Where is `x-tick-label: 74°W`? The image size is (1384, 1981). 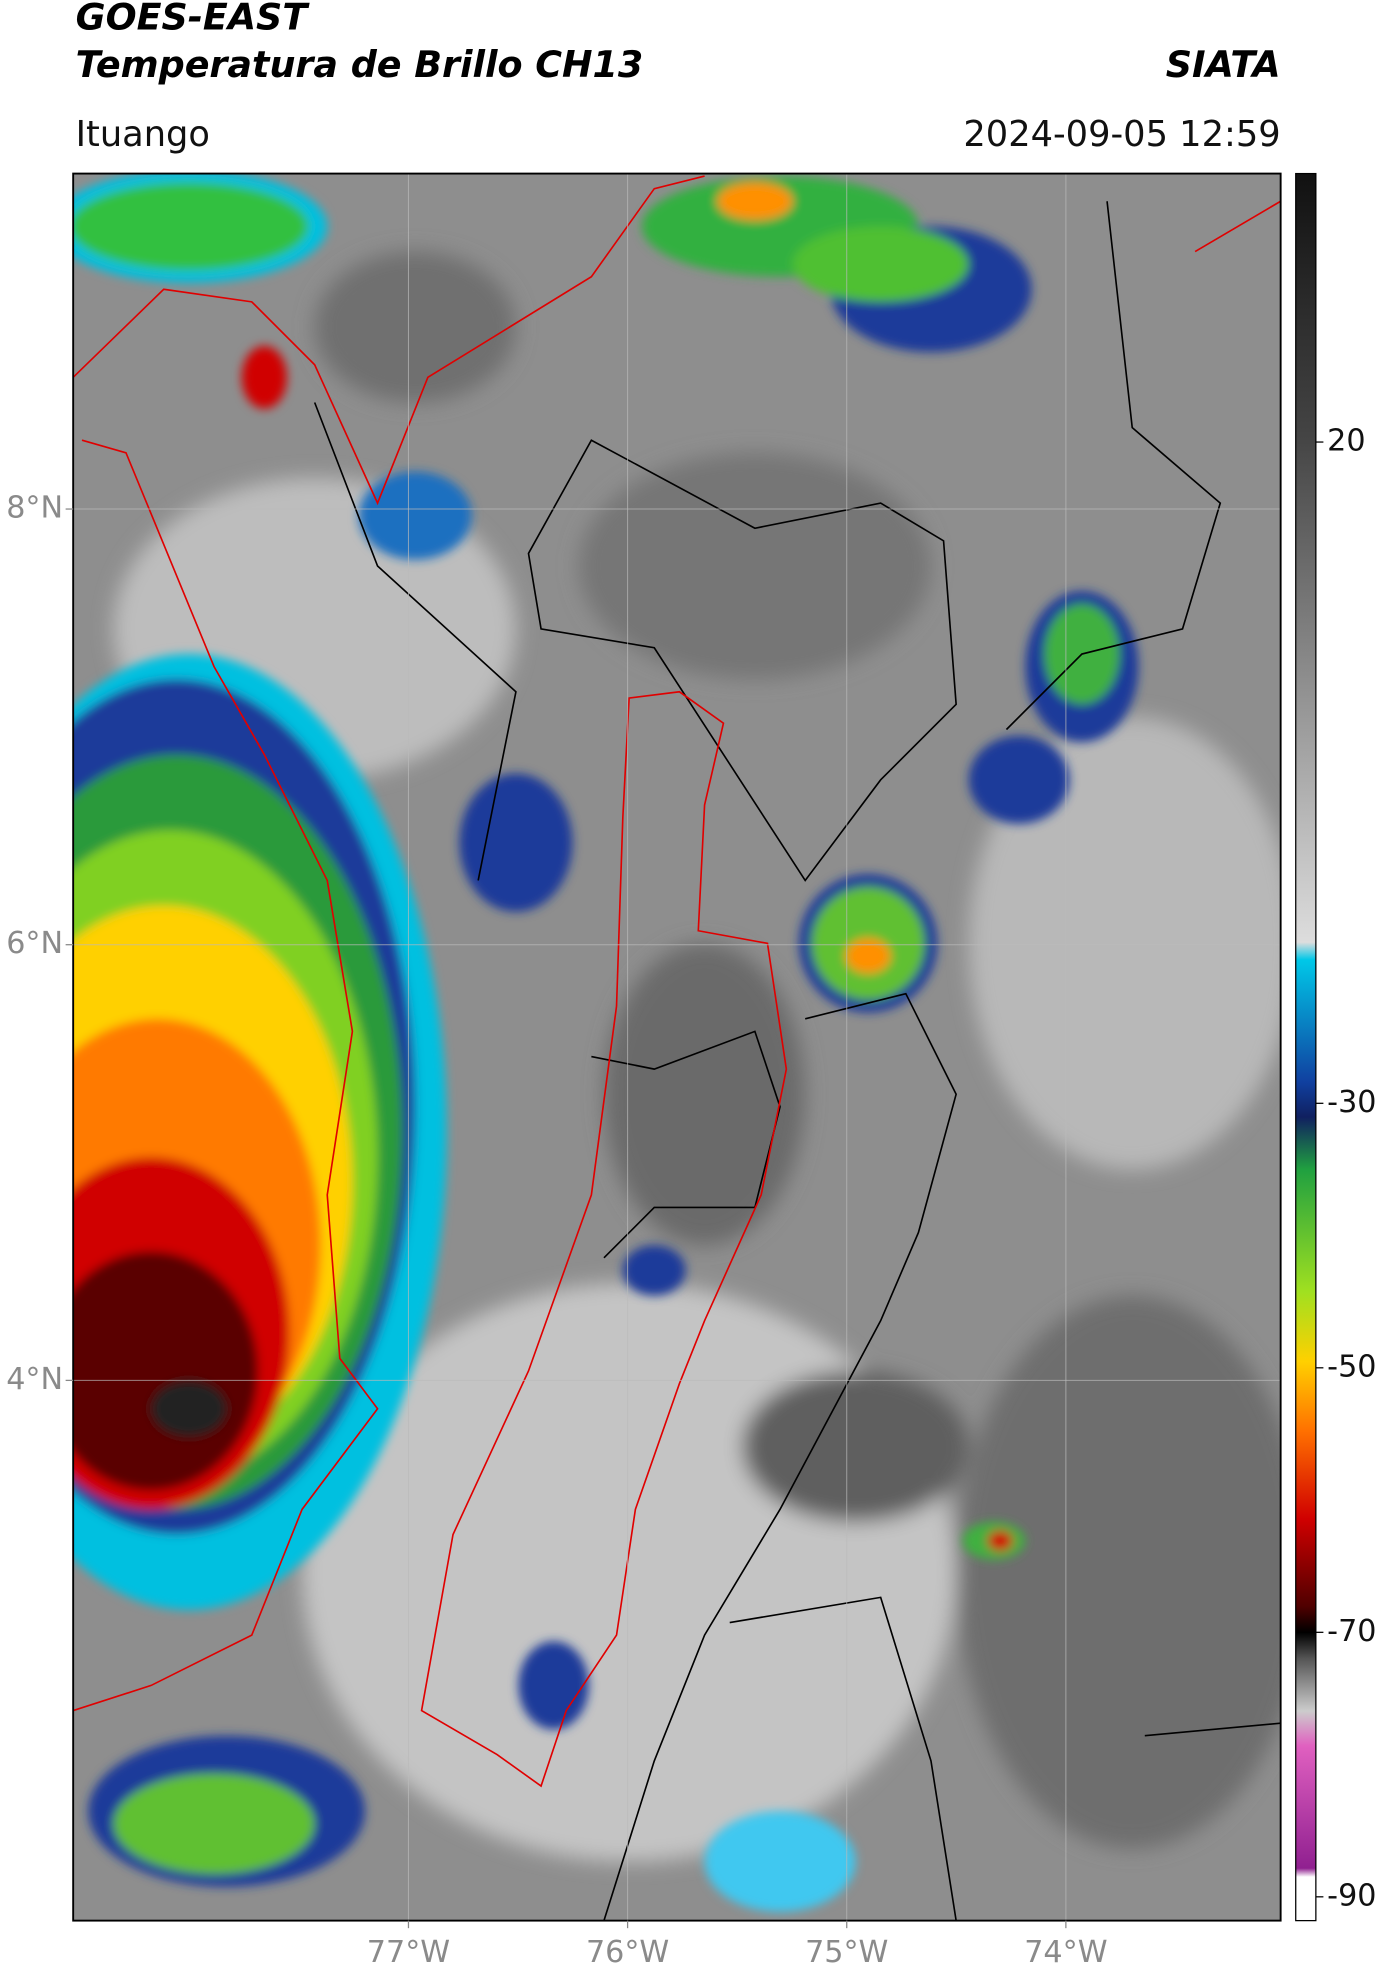
x-tick-label: 74°W is located at coordinates (1065, 1952).